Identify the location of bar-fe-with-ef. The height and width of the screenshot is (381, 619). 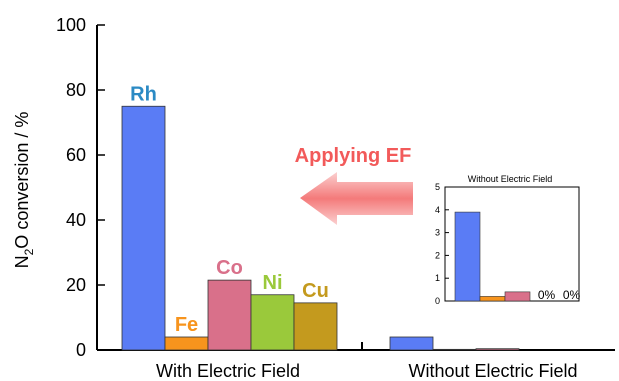
(186, 343).